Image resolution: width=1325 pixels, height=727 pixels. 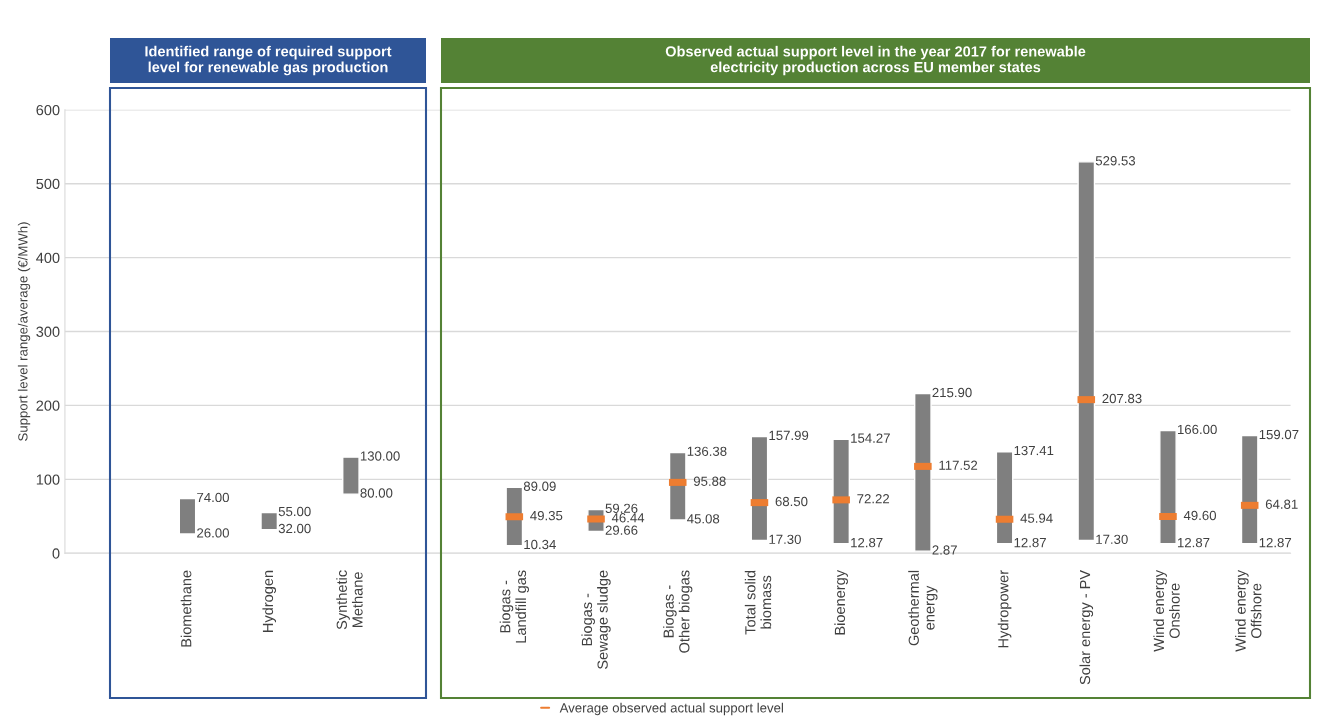 I want to click on annotation: 157.99, so click(x=789, y=435).